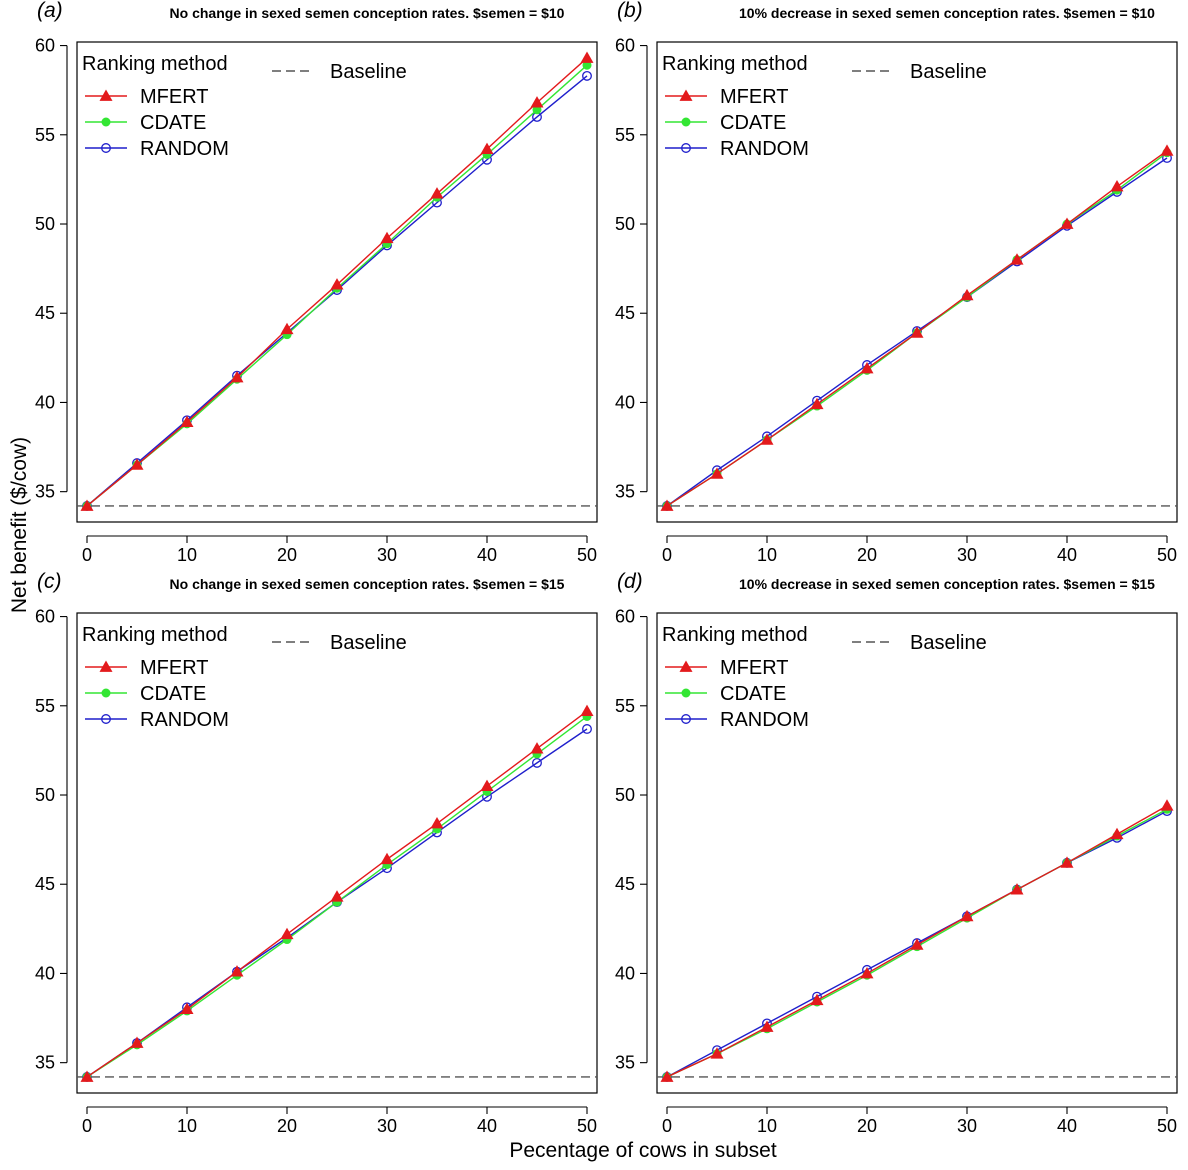 This screenshot has height=1170, width=1188. What do you see at coordinates (45, 884) in the screenshot?
I see `panel-c-y-tick-label: 45` at bounding box center [45, 884].